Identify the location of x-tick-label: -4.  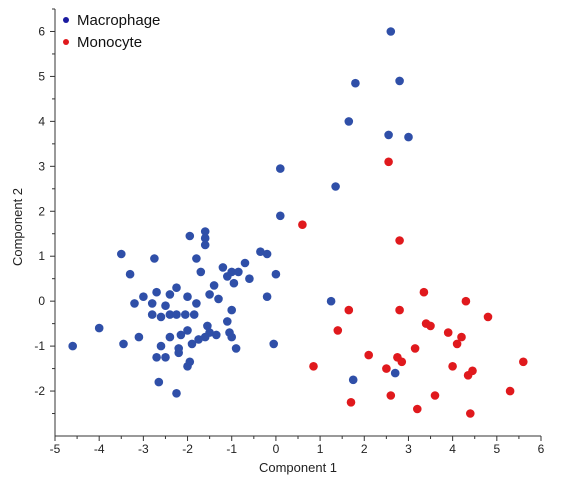
(99, 449).